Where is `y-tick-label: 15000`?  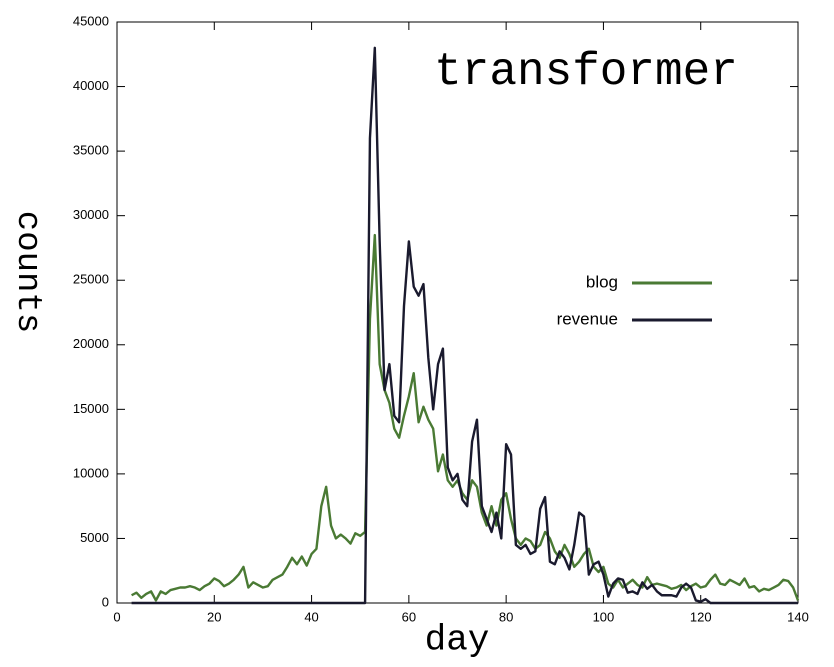
y-tick-label: 15000 is located at coordinates (91, 408).